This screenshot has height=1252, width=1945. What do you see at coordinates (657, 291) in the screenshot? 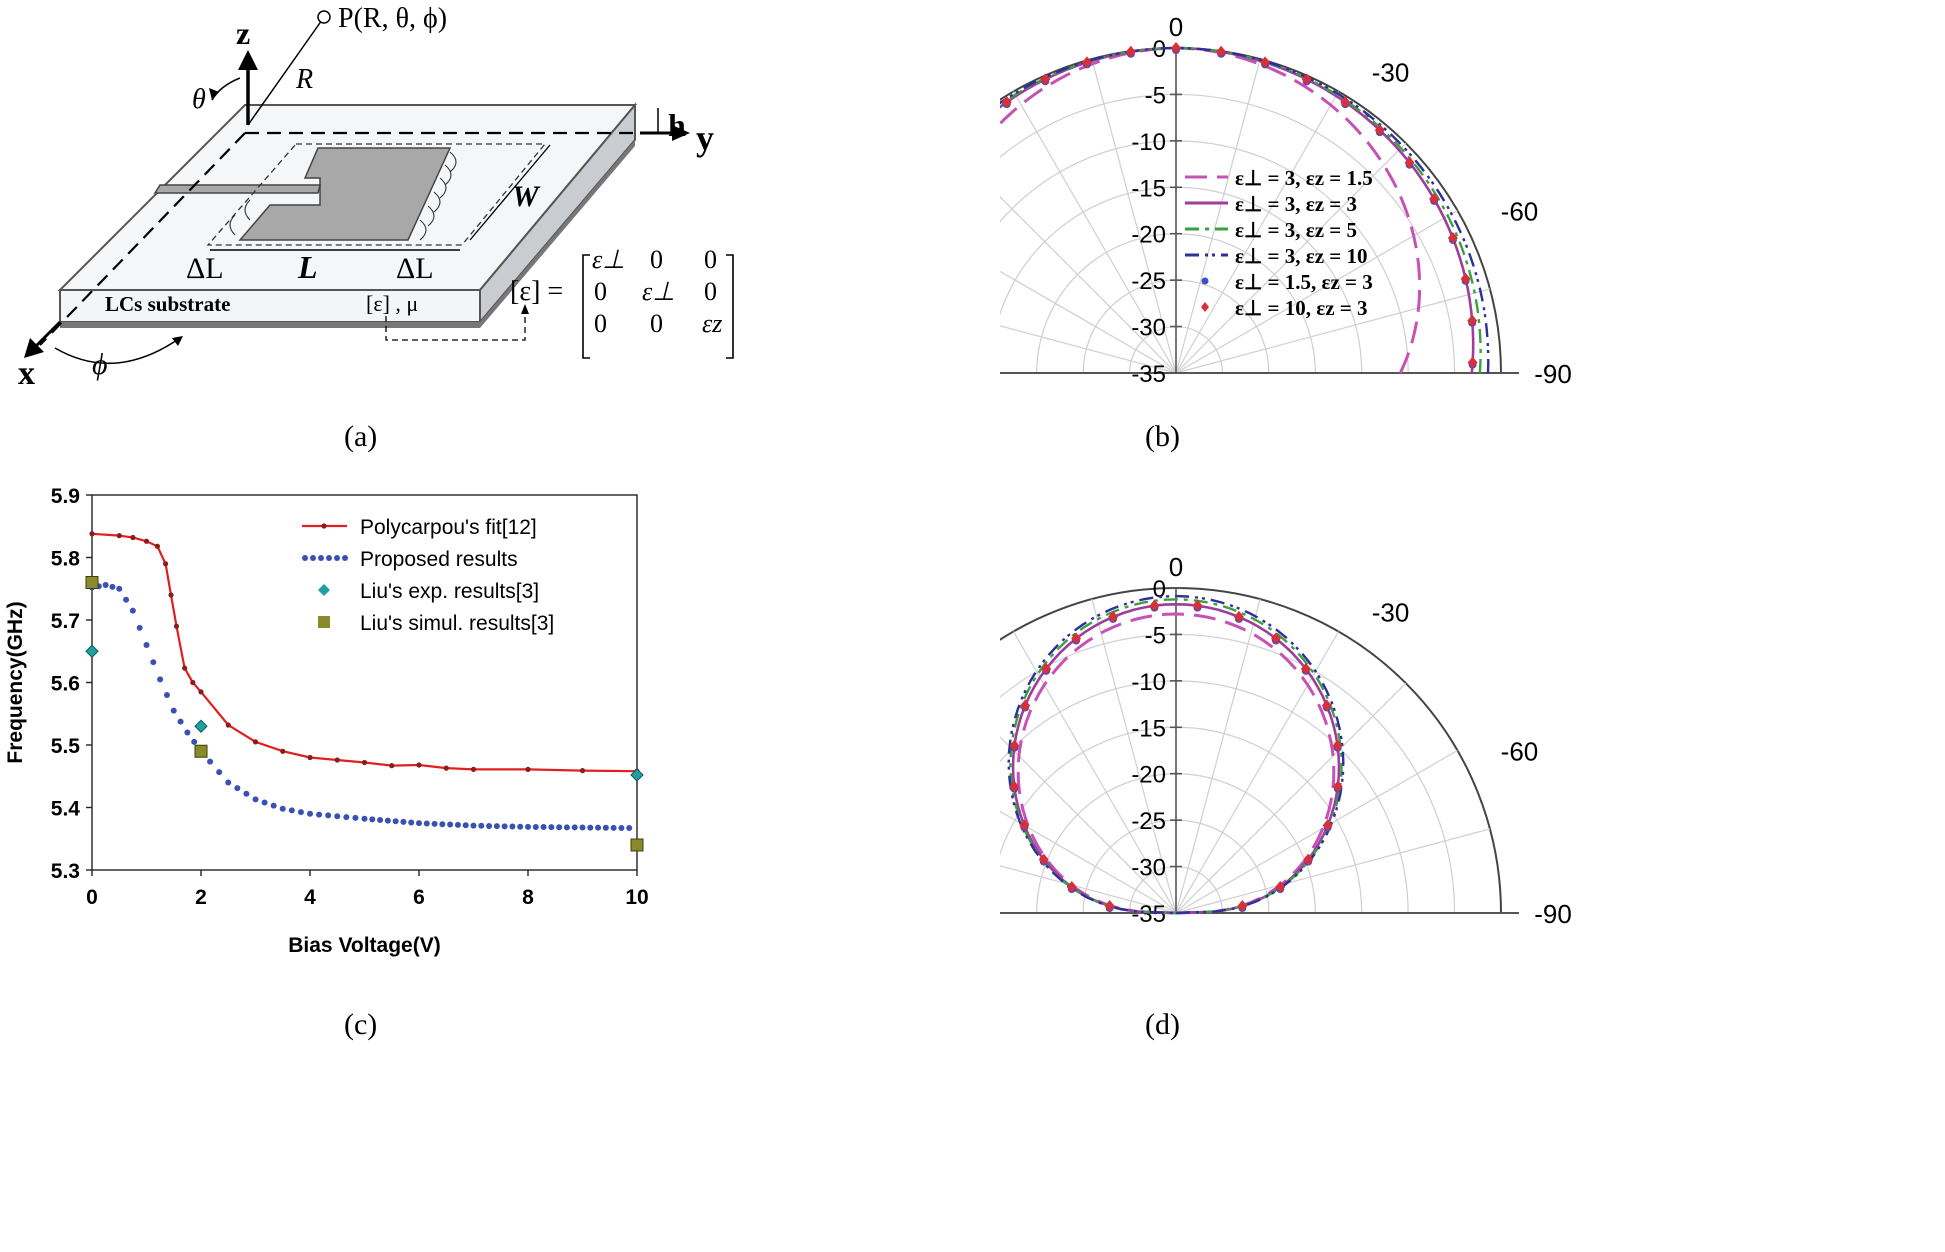
I see `tensor-matrix: ε⊥ 0 0 0 ε⊥ 0 0 0 εz` at bounding box center [657, 291].